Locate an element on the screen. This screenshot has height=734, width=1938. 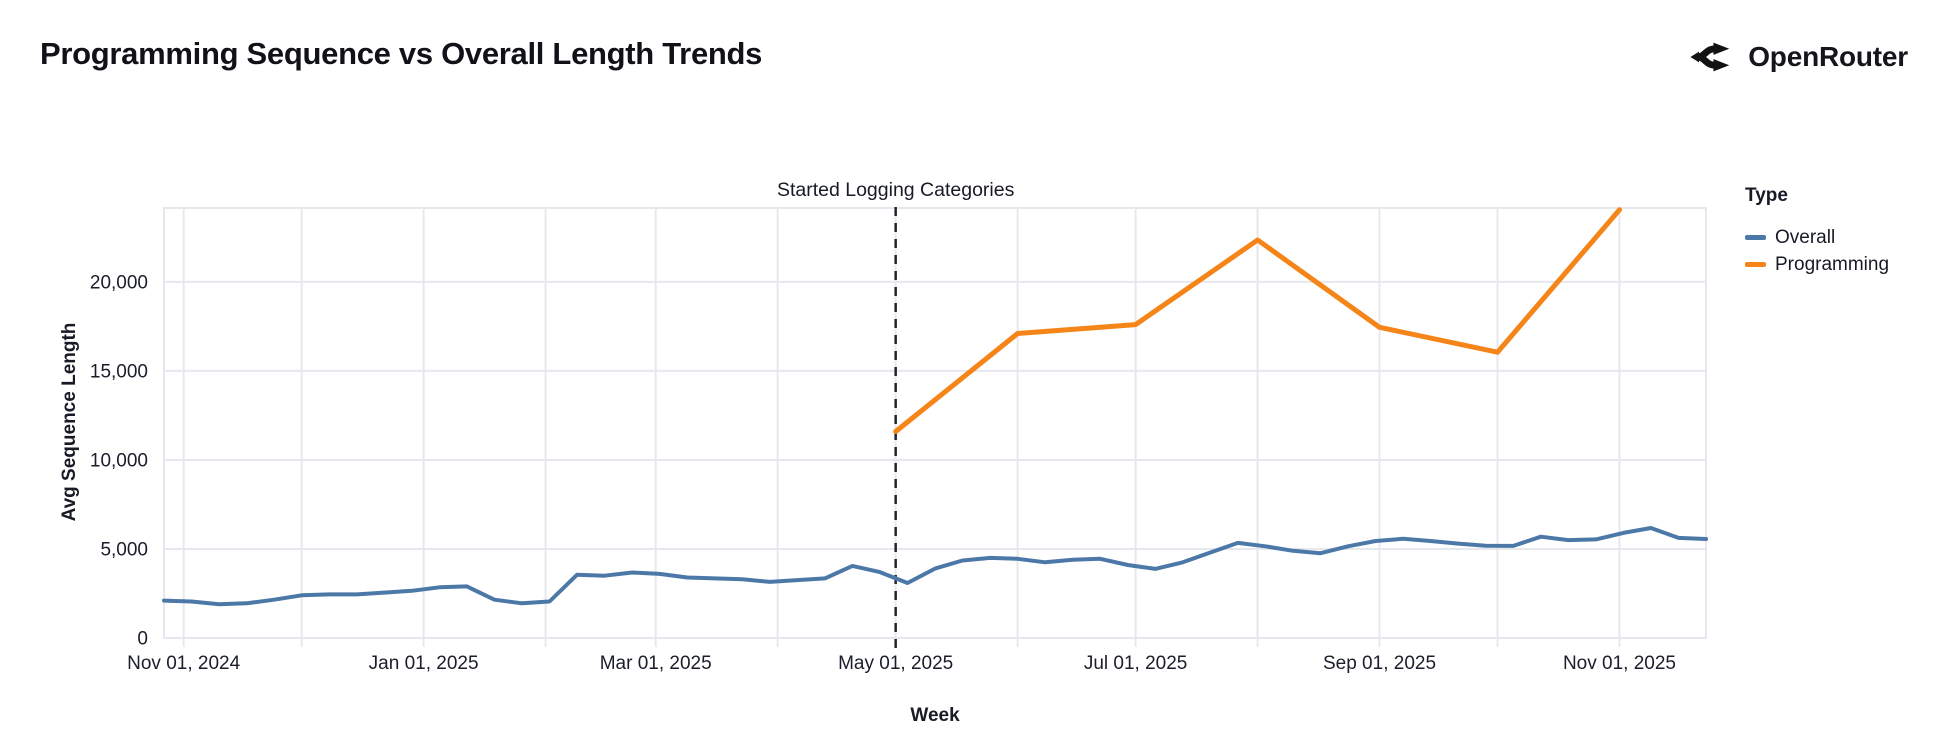
brand-logo: OpenRouter is located at coordinates (1798, 57).